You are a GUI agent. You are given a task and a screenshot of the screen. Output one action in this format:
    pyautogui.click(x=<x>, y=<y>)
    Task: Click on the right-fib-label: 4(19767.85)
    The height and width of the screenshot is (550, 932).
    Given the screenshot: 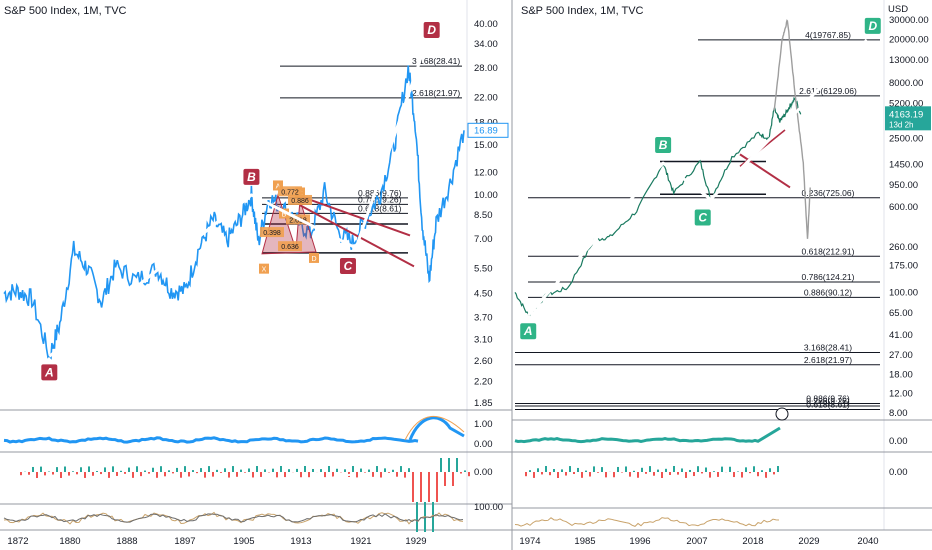 What is the action you would take?
    pyautogui.click(x=828, y=35)
    